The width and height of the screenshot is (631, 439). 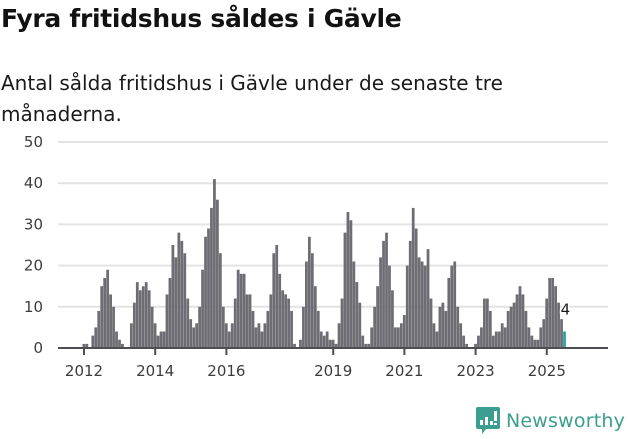 I want to click on last-value-annotation: 4, so click(x=565, y=309).